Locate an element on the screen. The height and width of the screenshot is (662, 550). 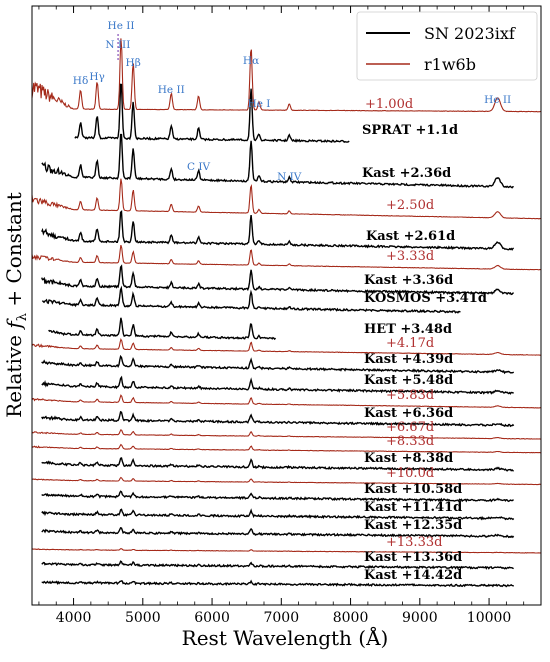
line-id-label: C IV is located at coordinates (199, 167).